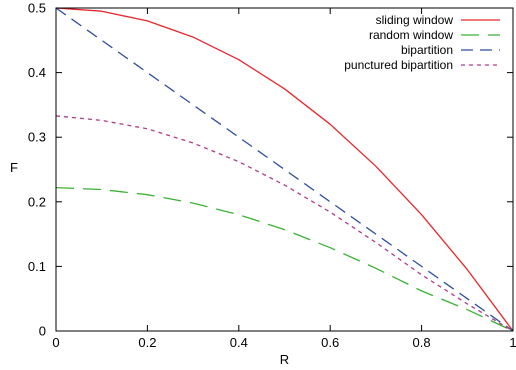 The width and height of the screenshot is (516, 370). What do you see at coordinates (14, 167) in the screenshot?
I see `y-axis-label: F` at bounding box center [14, 167].